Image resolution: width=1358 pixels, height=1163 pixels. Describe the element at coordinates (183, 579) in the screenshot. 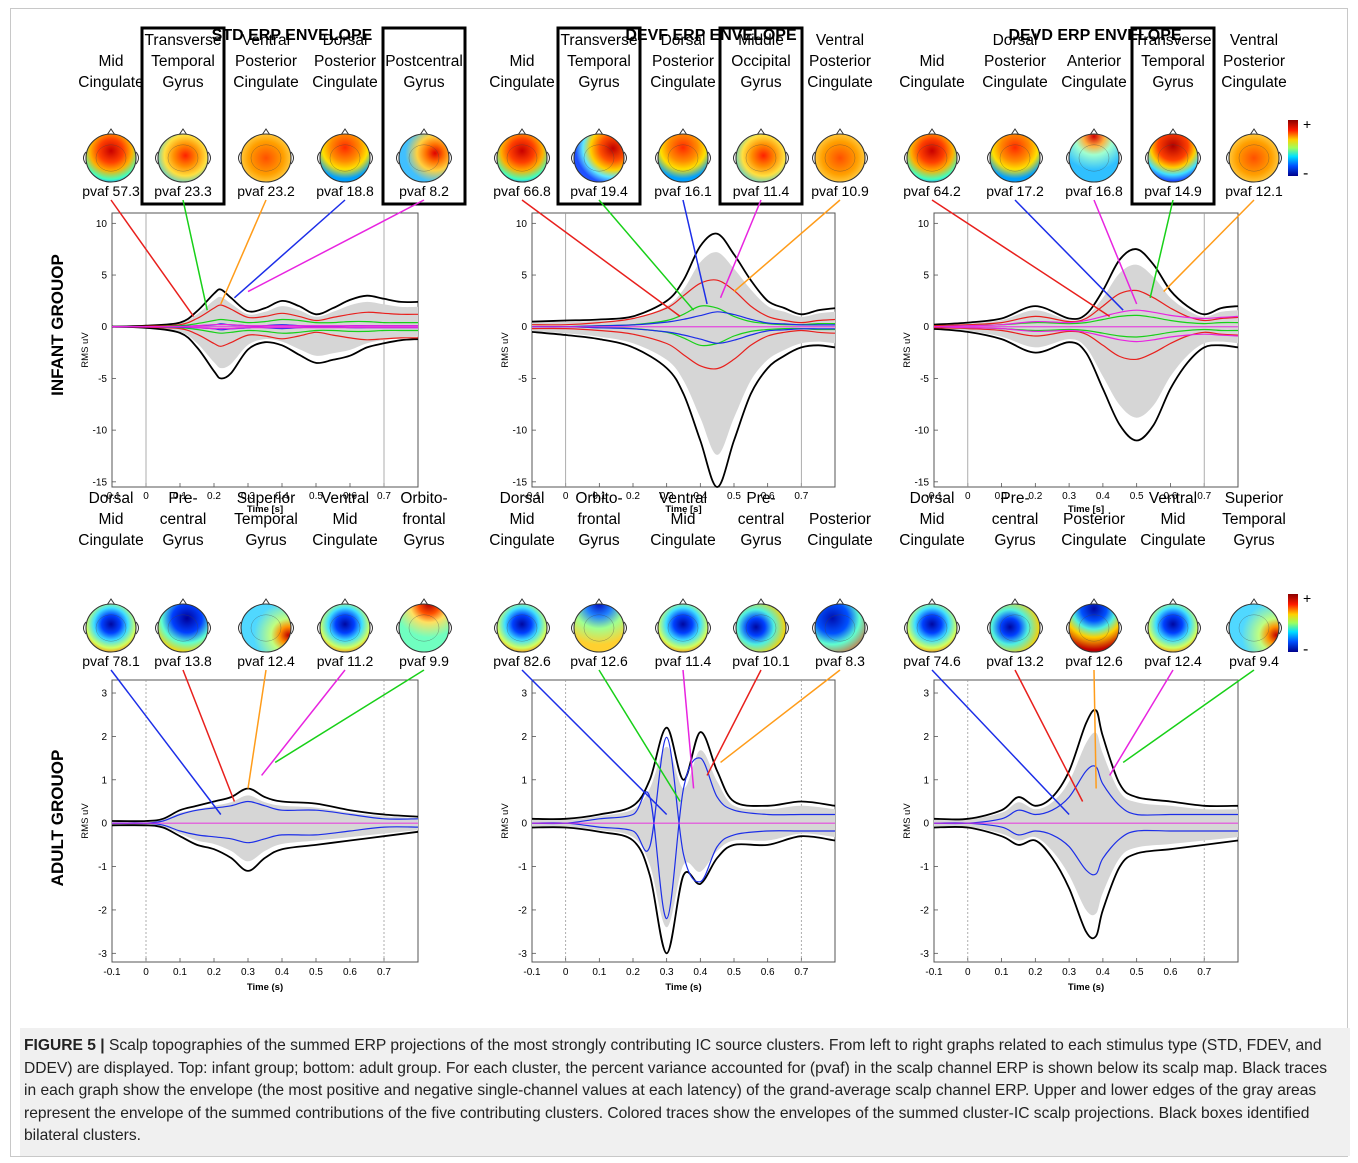

I see `cluster: Pre-central Gyrus pvaf 13.8` at that location.